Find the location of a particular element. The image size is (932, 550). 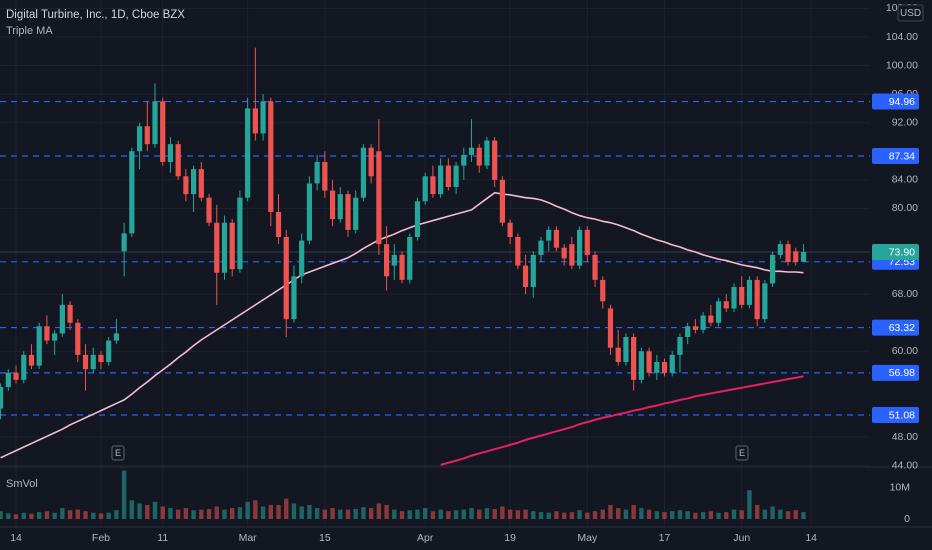

last-price-label: 73.90 is located at coordinates (902, 252).